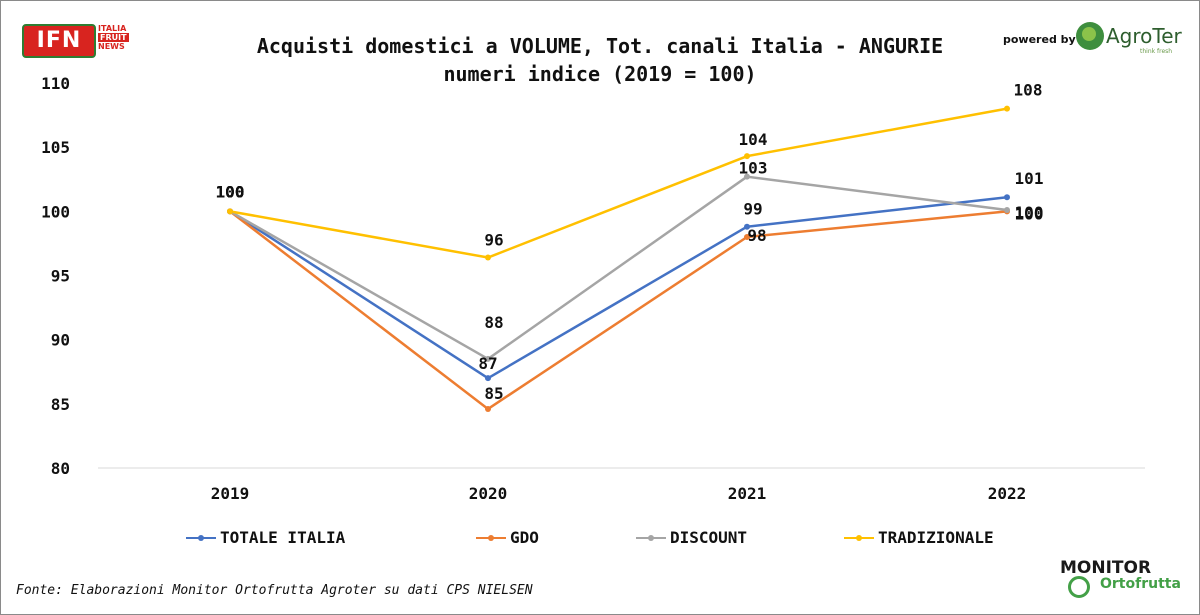 The image size is (1200, 615). Describe the element at coordinates (936, 537) in the screenshot. I see `legend-label: TRADIZIONALE` at that location.